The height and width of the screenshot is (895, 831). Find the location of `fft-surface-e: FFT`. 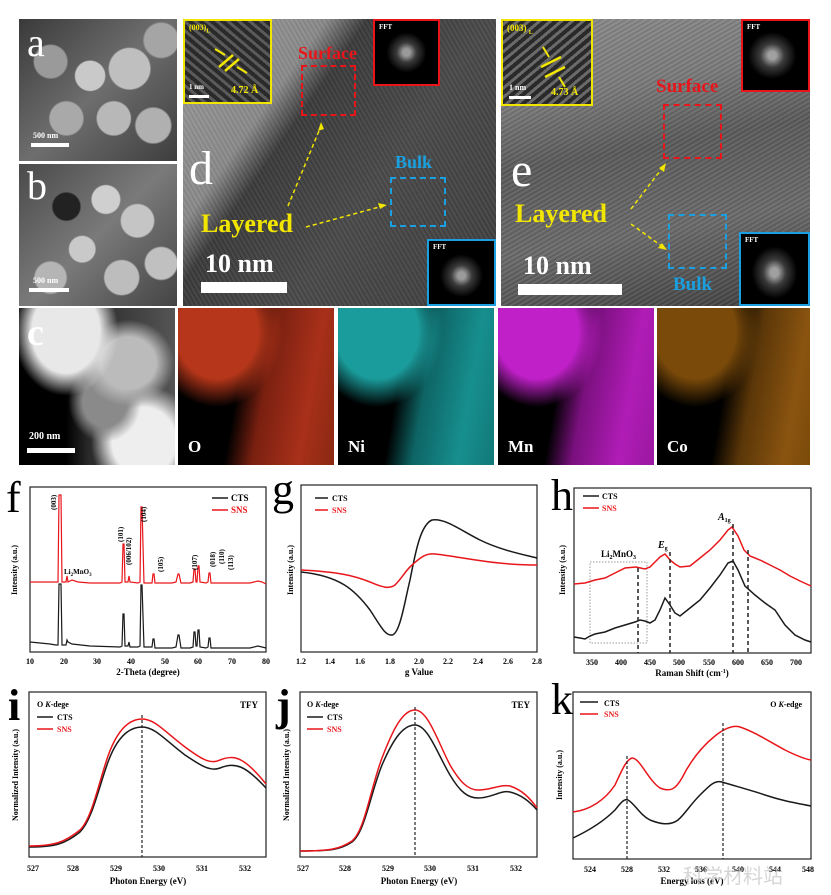

fft-surface-e: FFT is located at coordinates (775, 55).